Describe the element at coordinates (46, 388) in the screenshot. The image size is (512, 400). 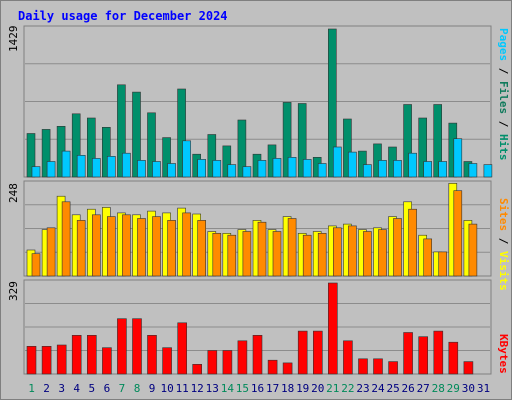
I see `x-tick-label-2: 2` at that location.